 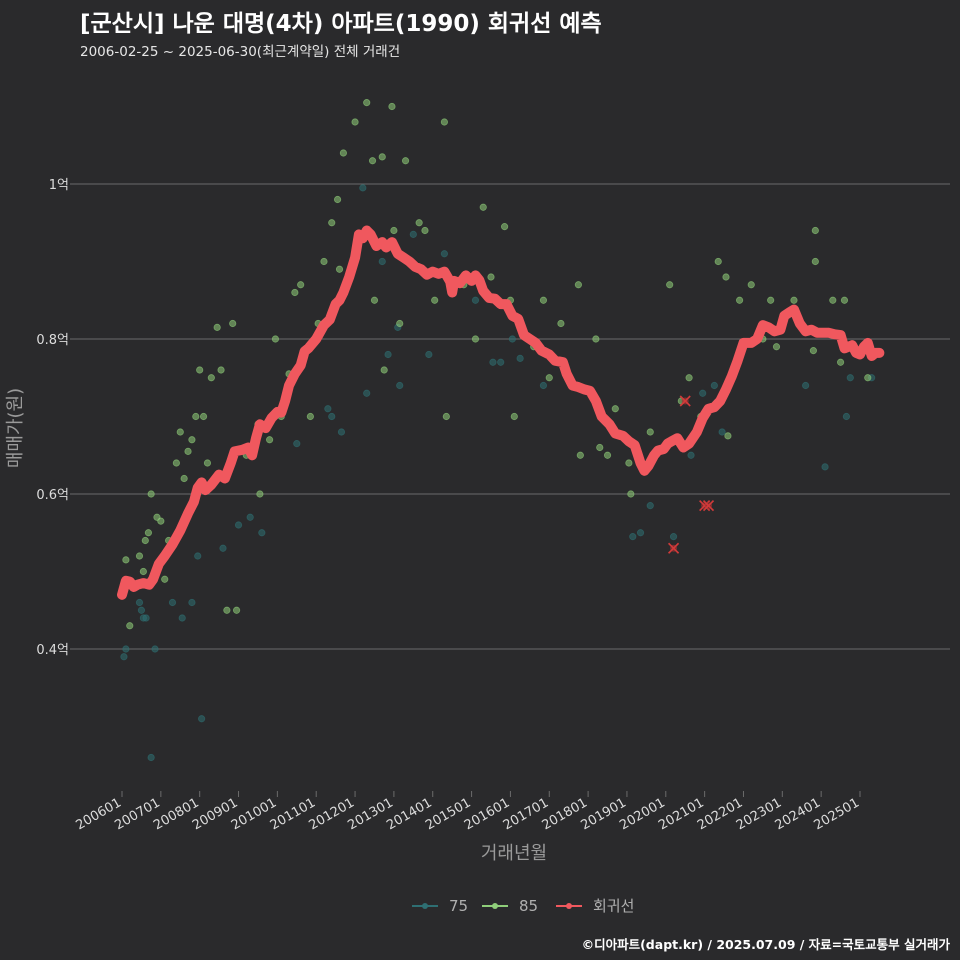 I want to click on y-tick-label: 0.4억, so click(x=52, y=650).